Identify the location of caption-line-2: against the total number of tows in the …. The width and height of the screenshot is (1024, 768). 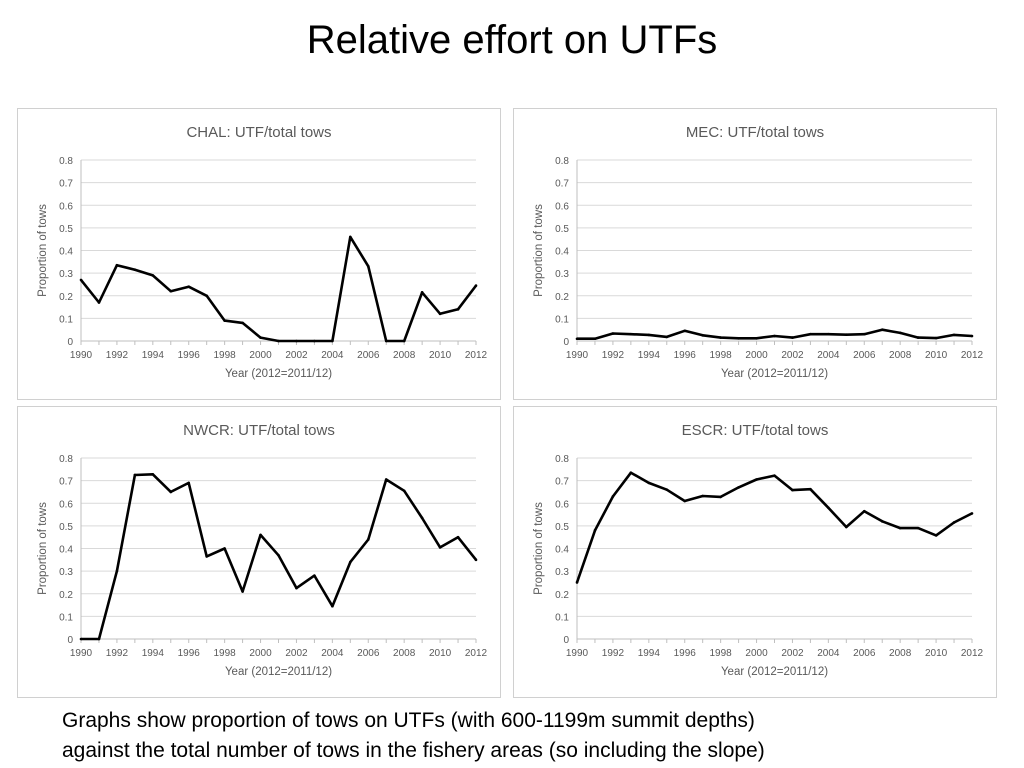
(413, 750).